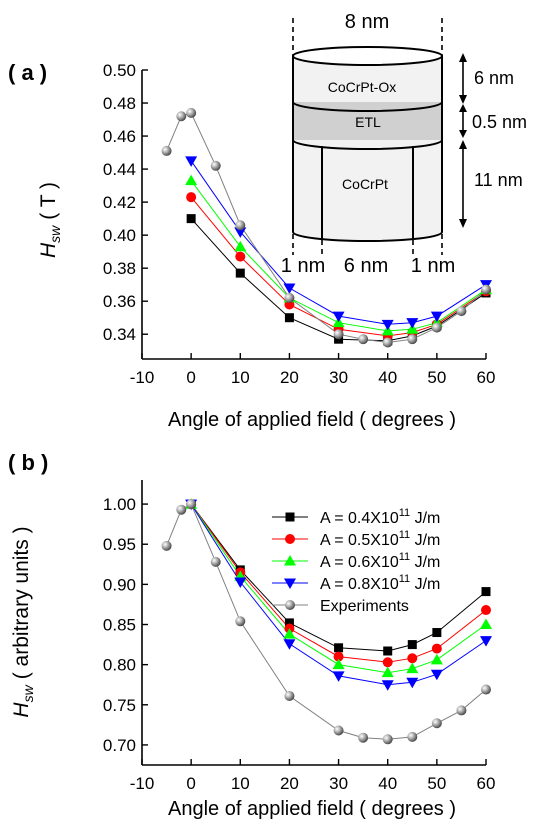  Describe the element at coordinates (28, 693) in the screenshot. I see `chart-b-ylabel-sub: sw` at that location.